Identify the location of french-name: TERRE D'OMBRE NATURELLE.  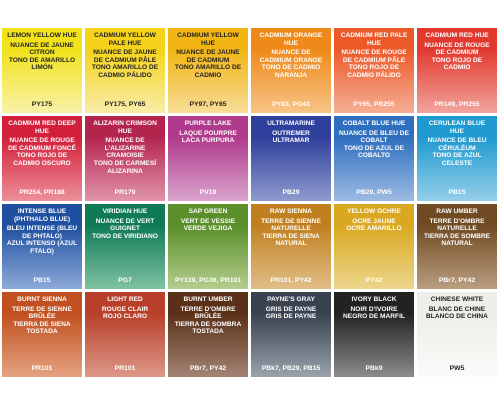
(457, 225).